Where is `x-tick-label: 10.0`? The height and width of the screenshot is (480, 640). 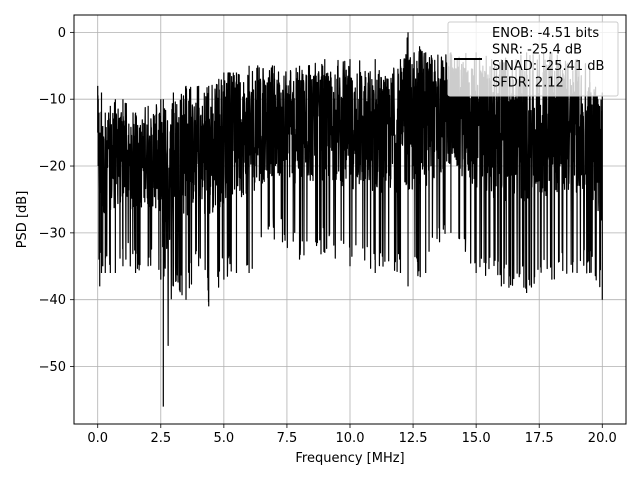
x-tick-label: 10.0 is located at coordinates (350, 438).